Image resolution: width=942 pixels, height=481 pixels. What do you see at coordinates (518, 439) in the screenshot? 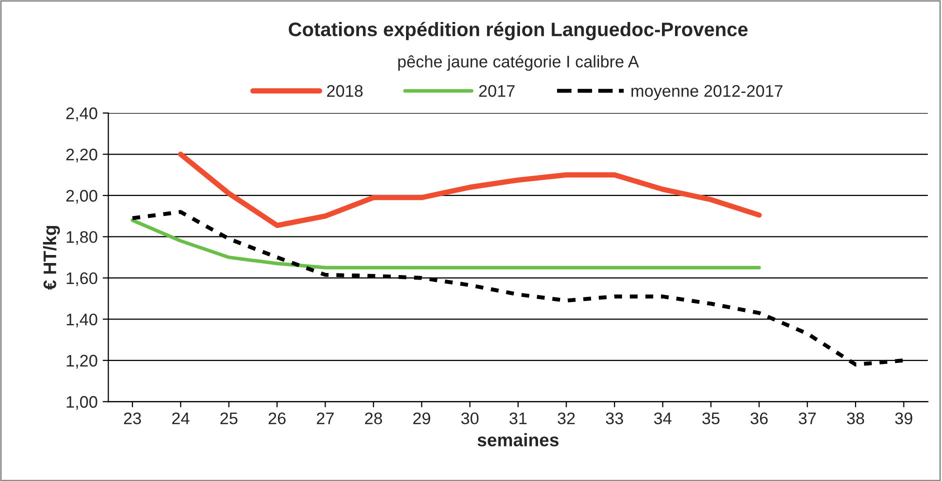
I see `x-axis-title: semaines` at bounding box center [518, 439].